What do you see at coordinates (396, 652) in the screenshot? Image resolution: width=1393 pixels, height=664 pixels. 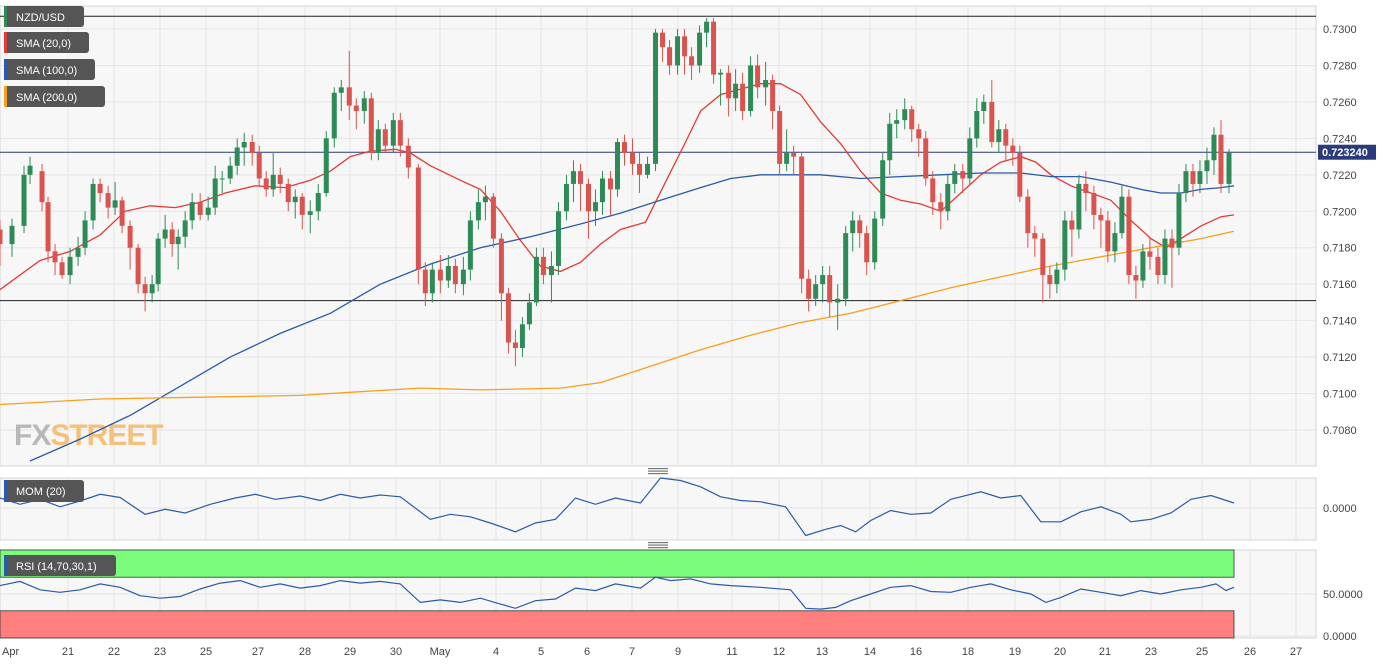 I see `x-tick-label: 30` at bounding box center [396, 652].